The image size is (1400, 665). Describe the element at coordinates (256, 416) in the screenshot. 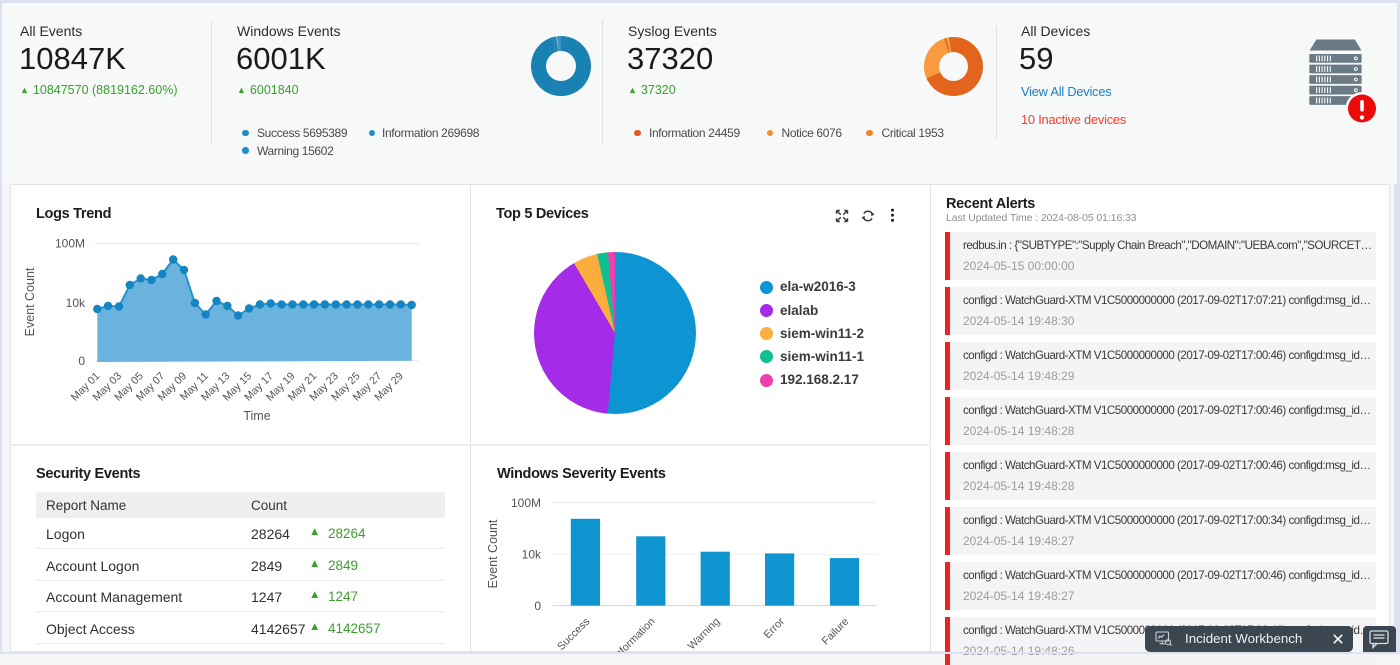

I see `svg-text: Time` at that location.